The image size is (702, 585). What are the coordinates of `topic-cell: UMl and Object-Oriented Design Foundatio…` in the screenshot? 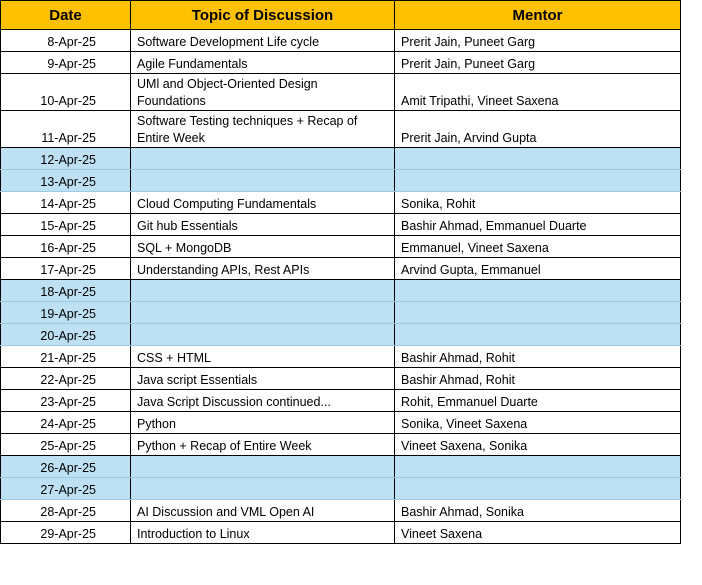 It's located at (262, 92).